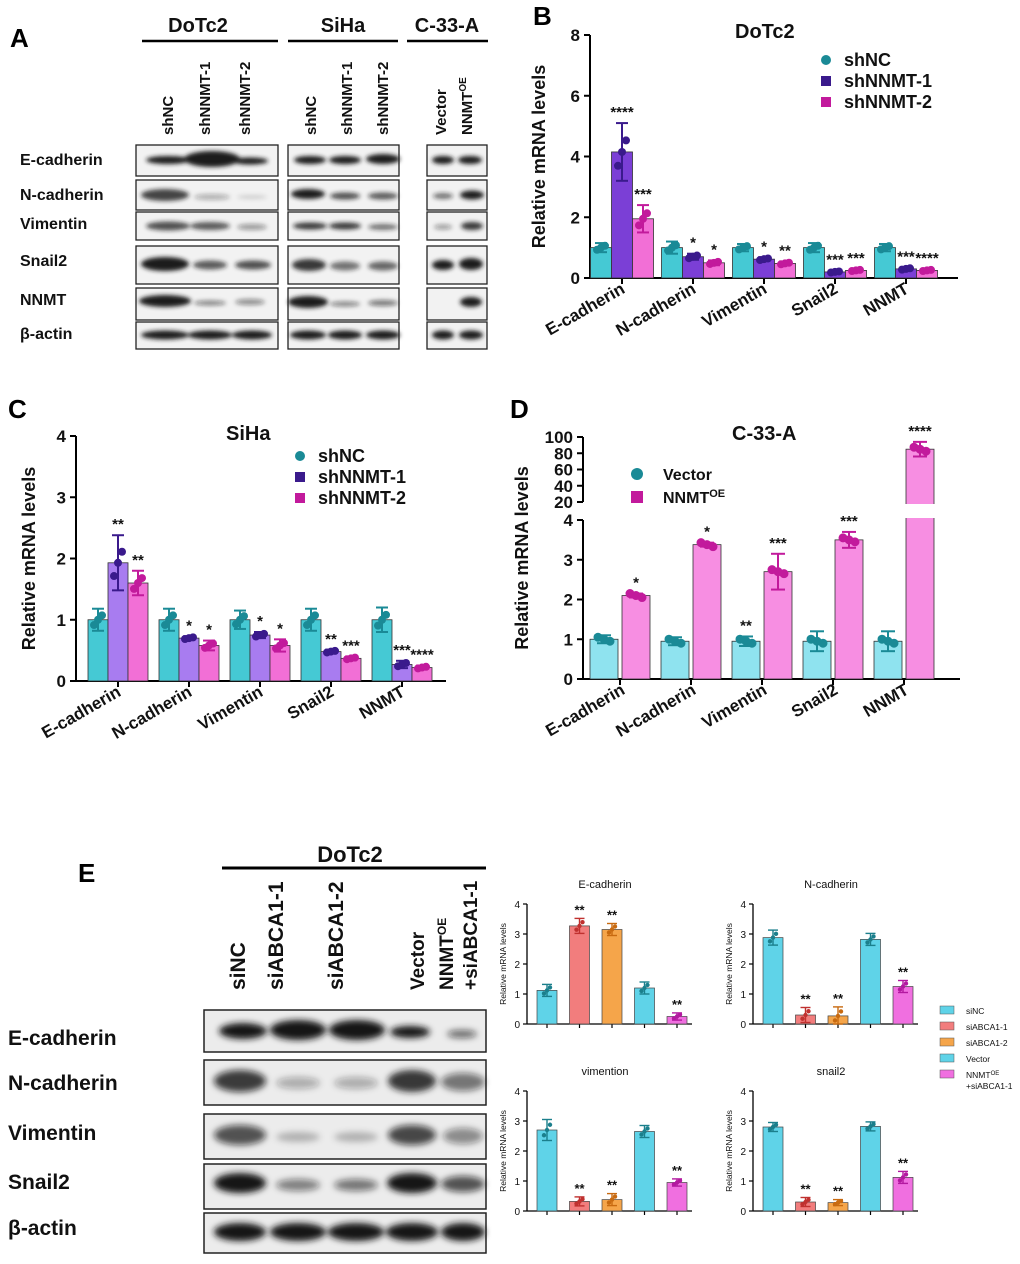 The image size is (1020, 1264). What do you see at coordinates (276, 935) in the screenshot?
I see `lane-label: siABCA1-1` at bounding box center [276, 935].